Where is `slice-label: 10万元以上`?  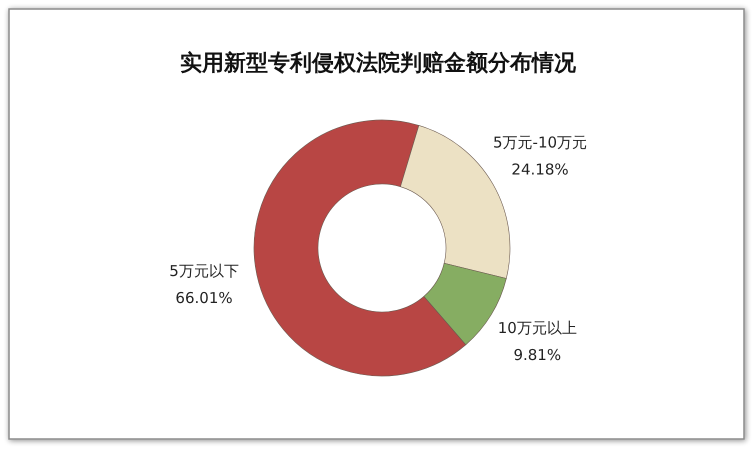
slice-label: 10万元以上 is located at coordinates (537, 327).